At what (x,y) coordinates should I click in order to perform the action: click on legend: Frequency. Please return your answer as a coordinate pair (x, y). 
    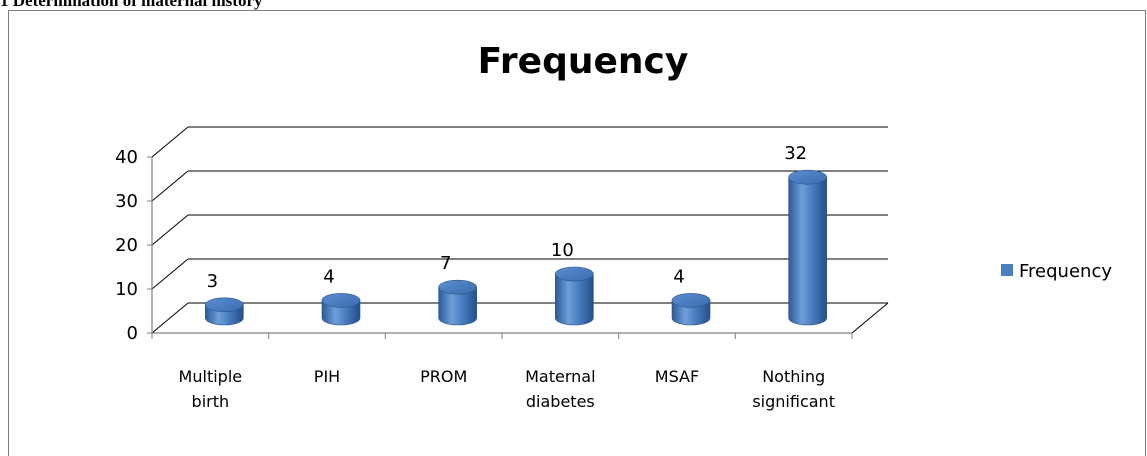
    Looking at the image, I should click on (1056, 271).